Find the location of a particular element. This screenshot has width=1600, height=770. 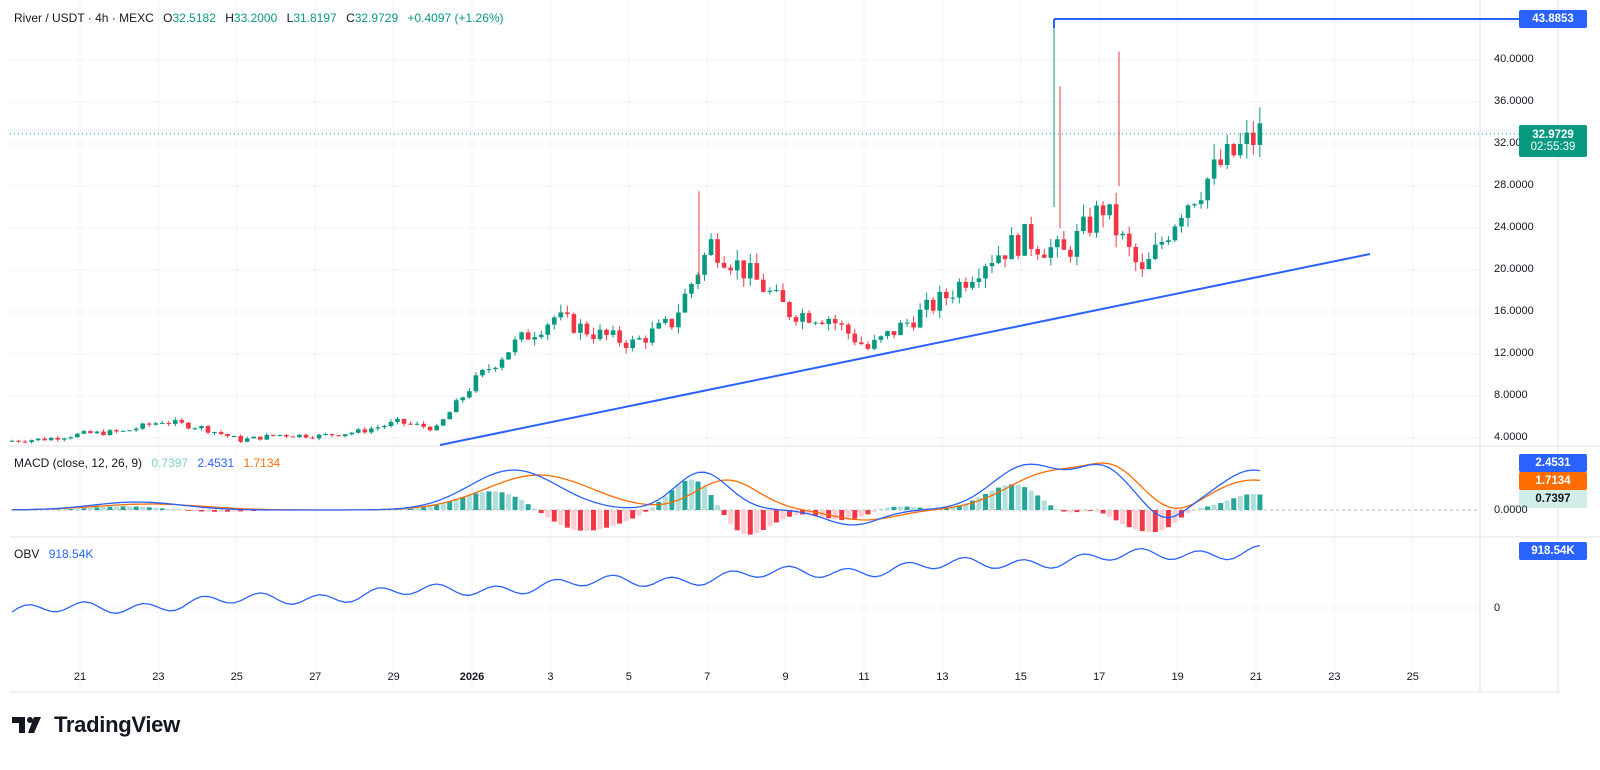

low-label: L is located at coordinates (290, 18).